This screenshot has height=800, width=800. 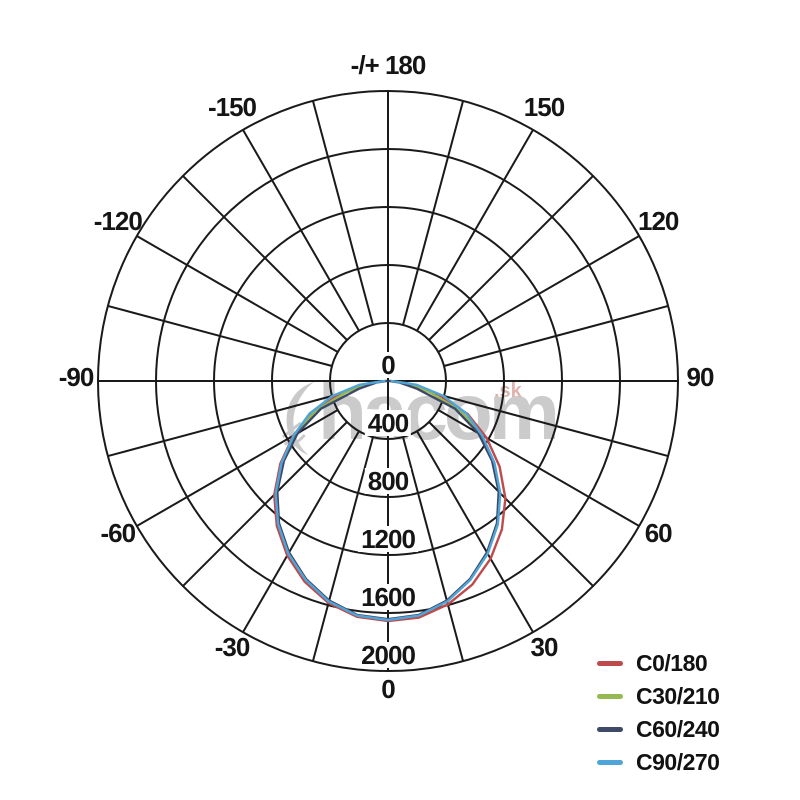 What do you see at coordinates (508, 391) in the screenshot?
I see `watermark-suffix: .sk` at bounding box center [508, 391].